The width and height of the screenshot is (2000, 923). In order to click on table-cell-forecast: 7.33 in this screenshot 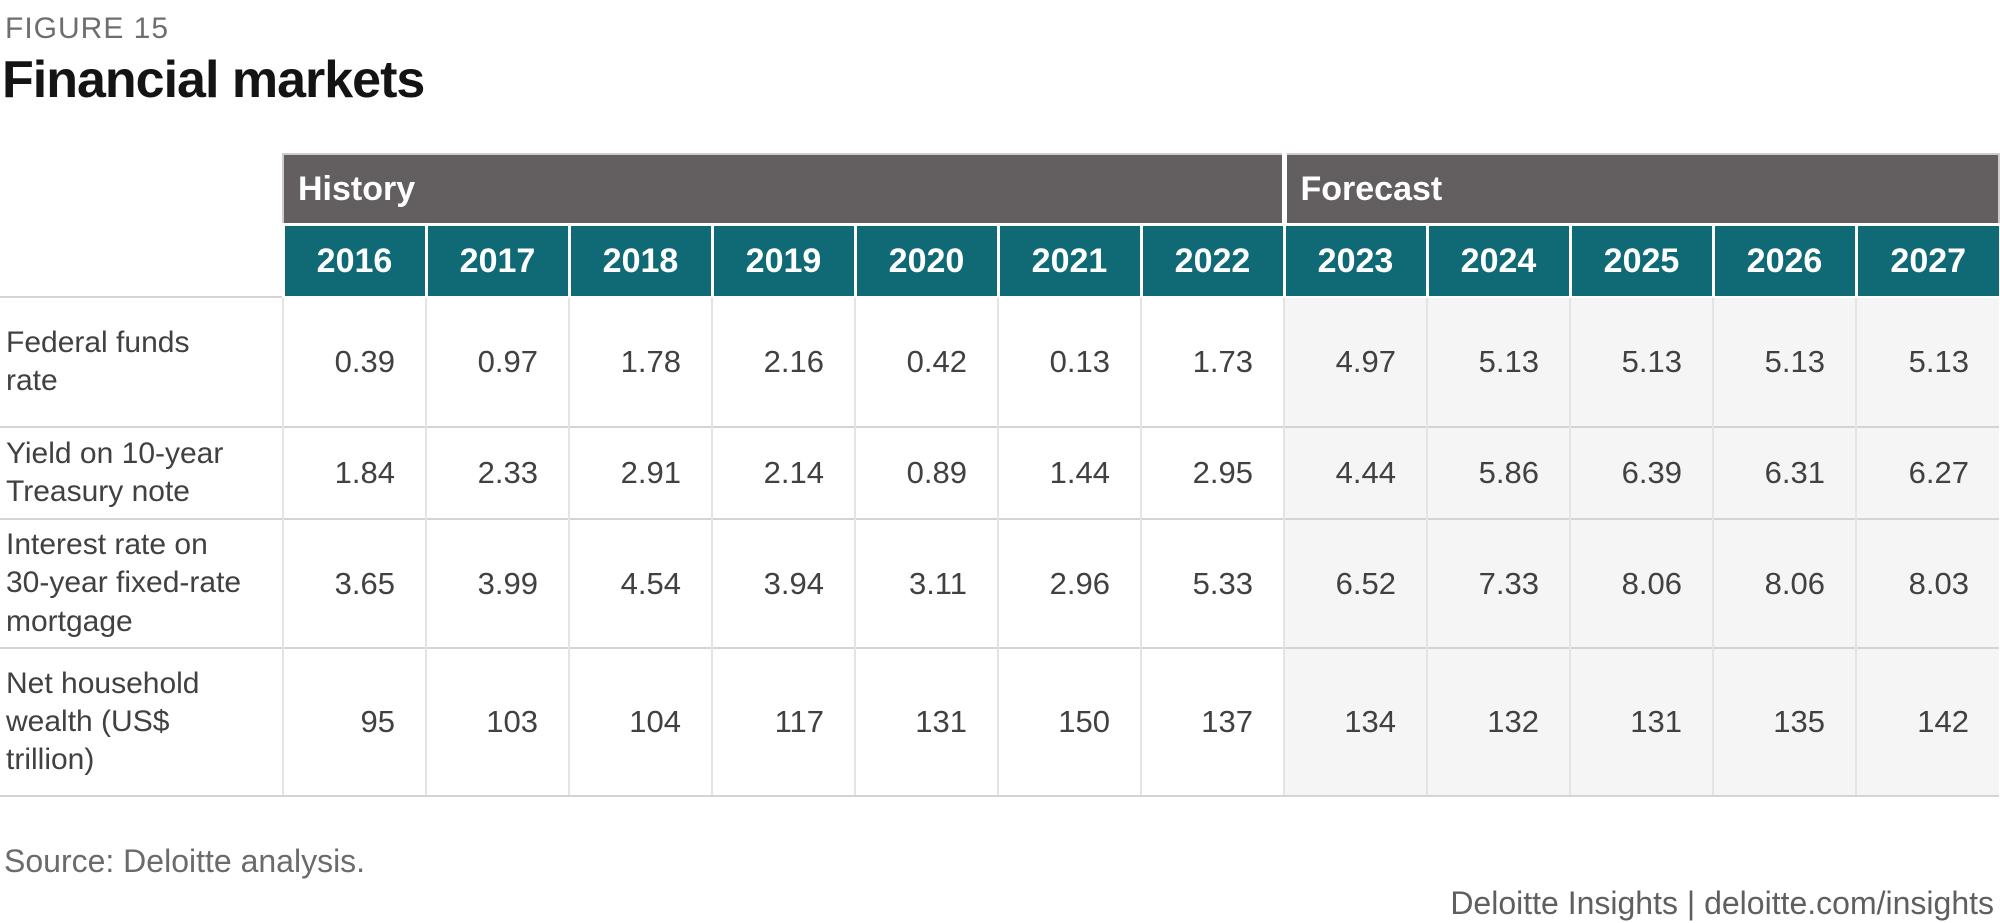, I will do `click(1498, 583)`.